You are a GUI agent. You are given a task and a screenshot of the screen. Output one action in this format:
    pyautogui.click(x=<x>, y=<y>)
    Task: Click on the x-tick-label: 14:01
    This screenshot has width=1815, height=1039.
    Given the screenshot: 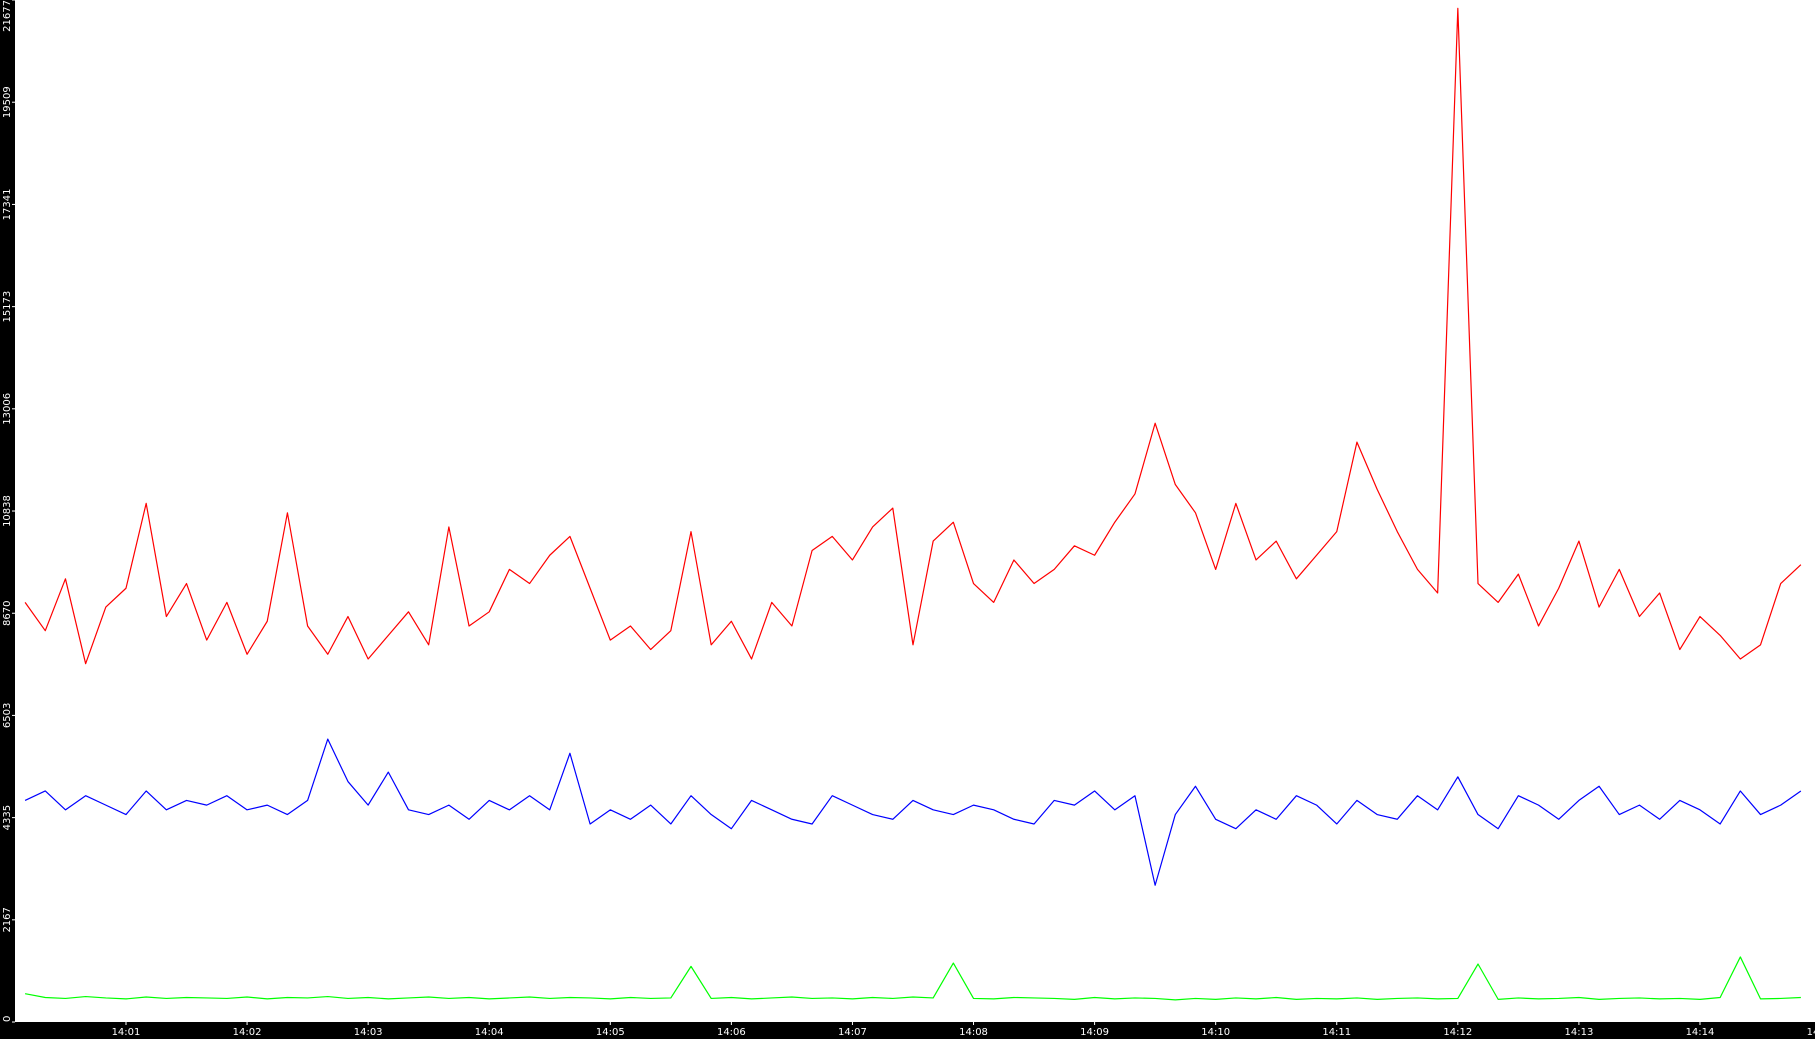 What is the action you would take?
    pyautogui.click(x=126, y=1032)
    